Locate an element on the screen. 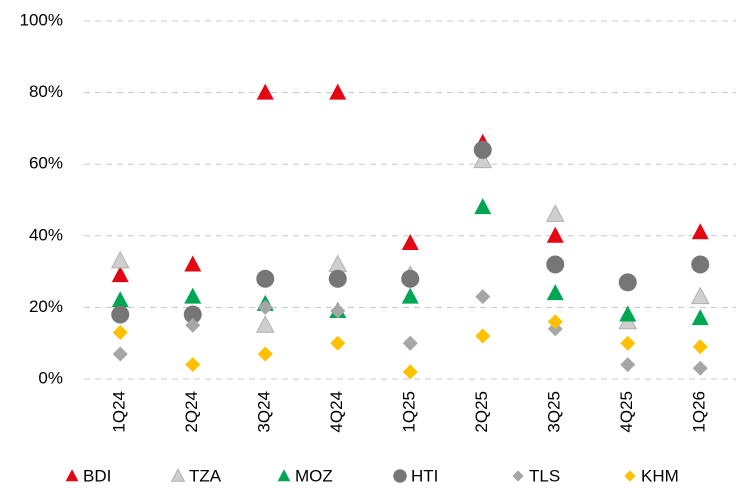 This screenshot has width=736, height=489. x-tick-label: 1Q24 is located at coordinates (119, 412).